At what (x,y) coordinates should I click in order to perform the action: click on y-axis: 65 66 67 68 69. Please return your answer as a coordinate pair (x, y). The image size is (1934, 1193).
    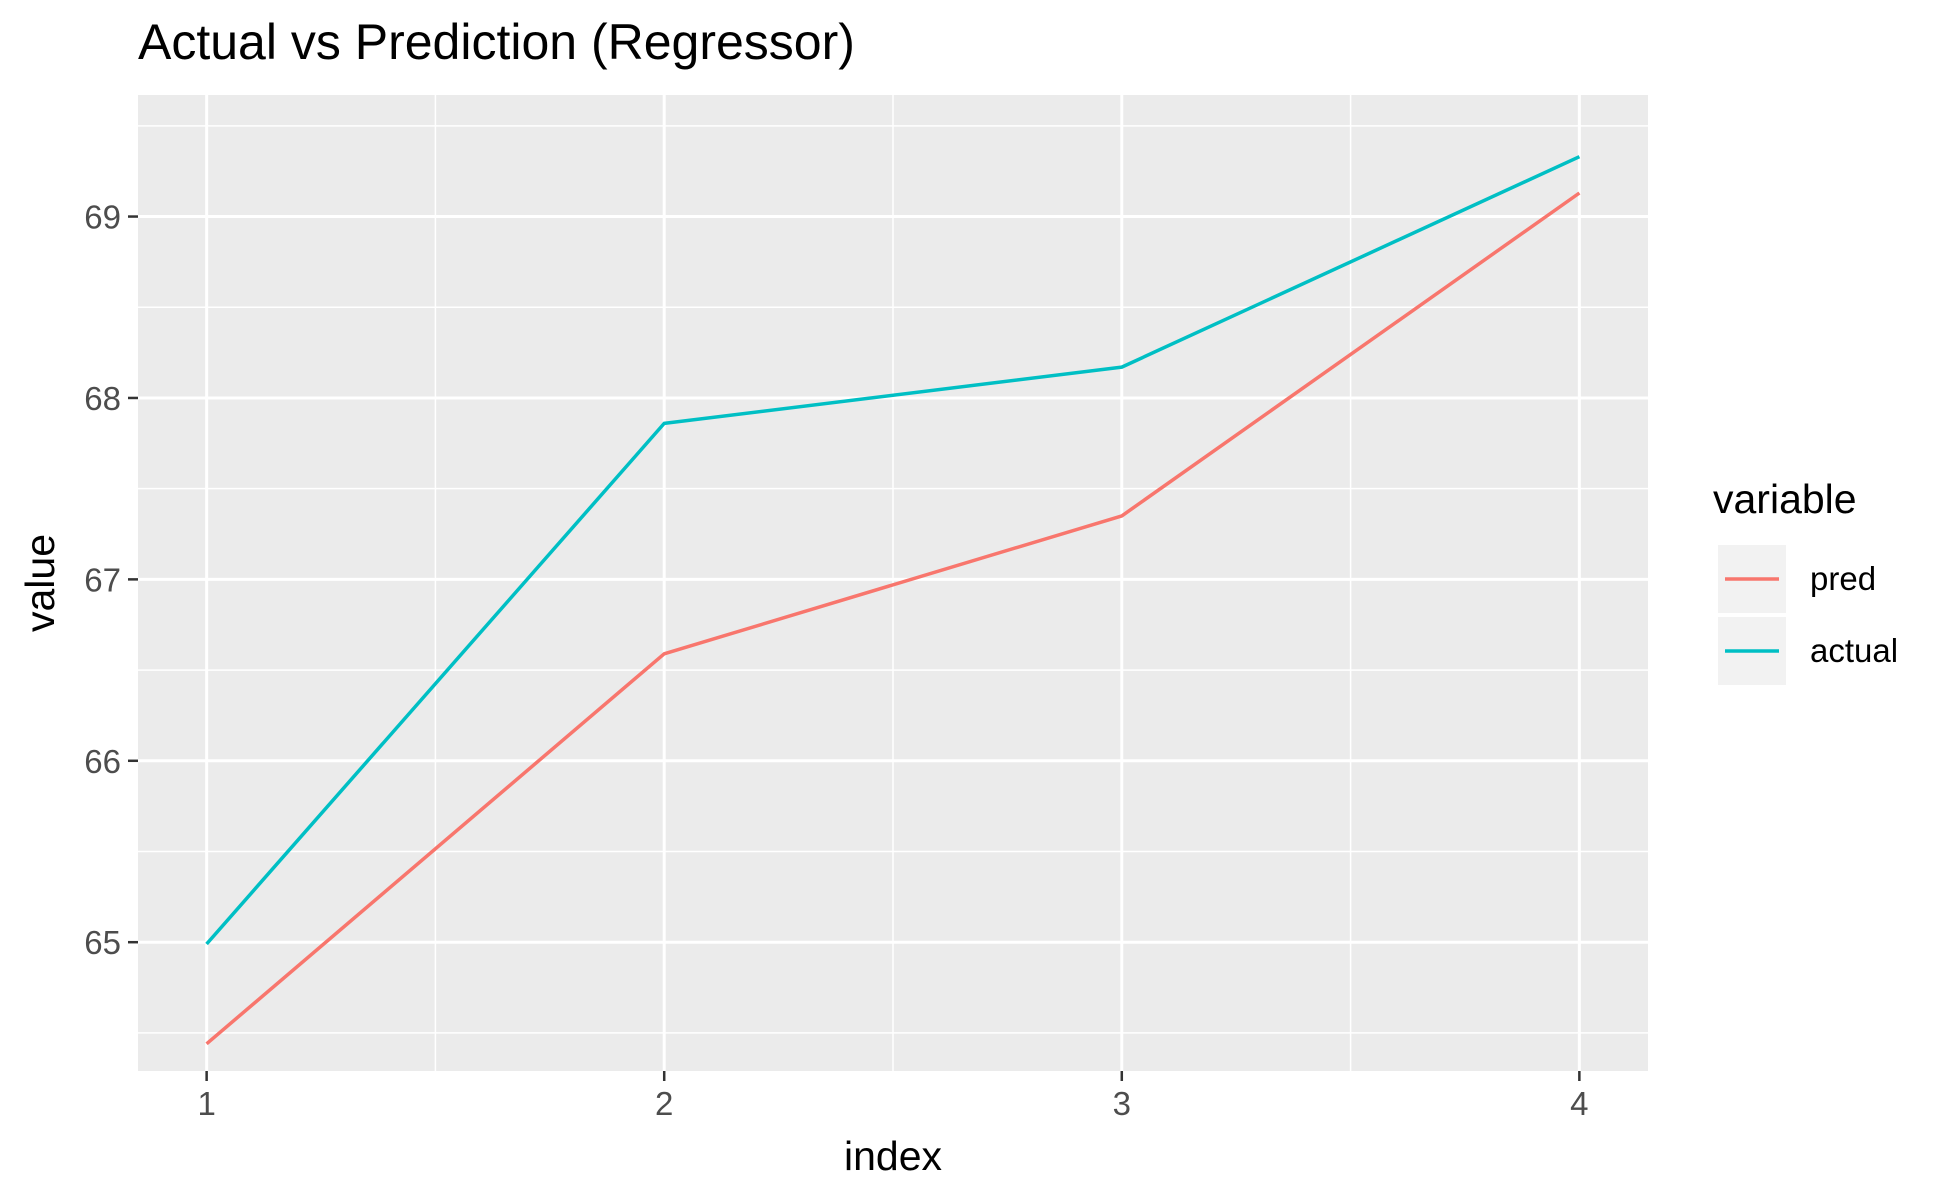
    Looking at the image, I should click on (111, 580).